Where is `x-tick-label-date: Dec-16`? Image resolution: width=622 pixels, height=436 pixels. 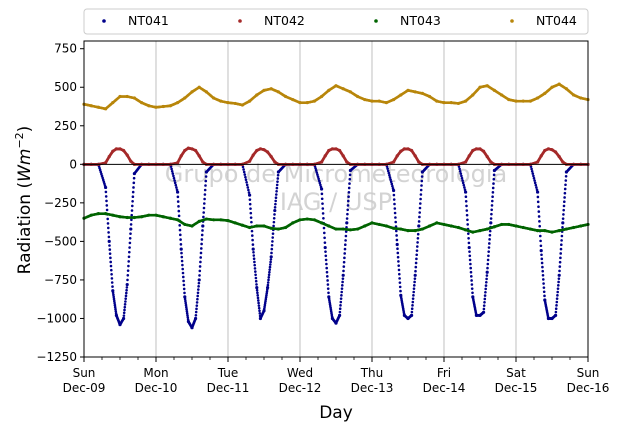 x-tick-label-date: Dec-16 is located at coordinates (588, 388).